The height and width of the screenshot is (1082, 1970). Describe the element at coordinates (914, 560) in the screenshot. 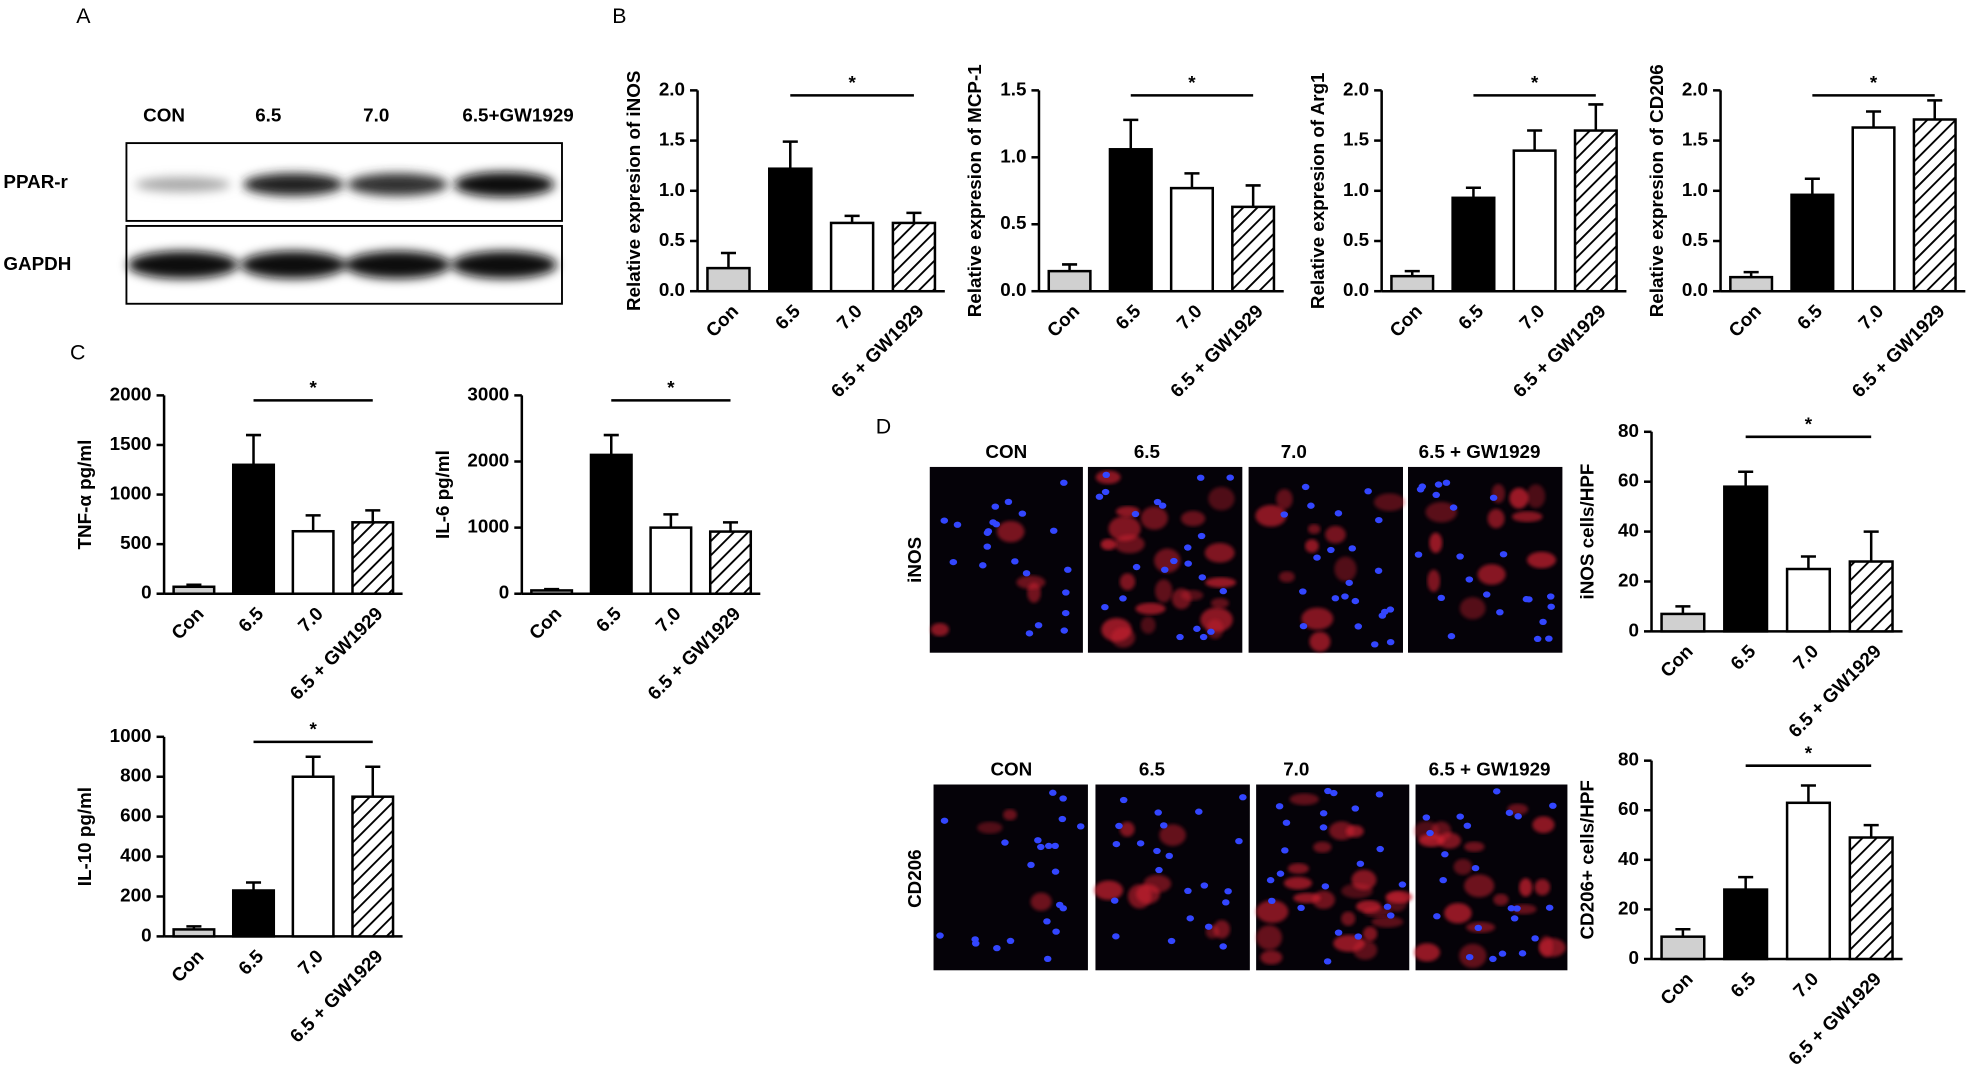

I see `marker-label: iNOS` at that location.